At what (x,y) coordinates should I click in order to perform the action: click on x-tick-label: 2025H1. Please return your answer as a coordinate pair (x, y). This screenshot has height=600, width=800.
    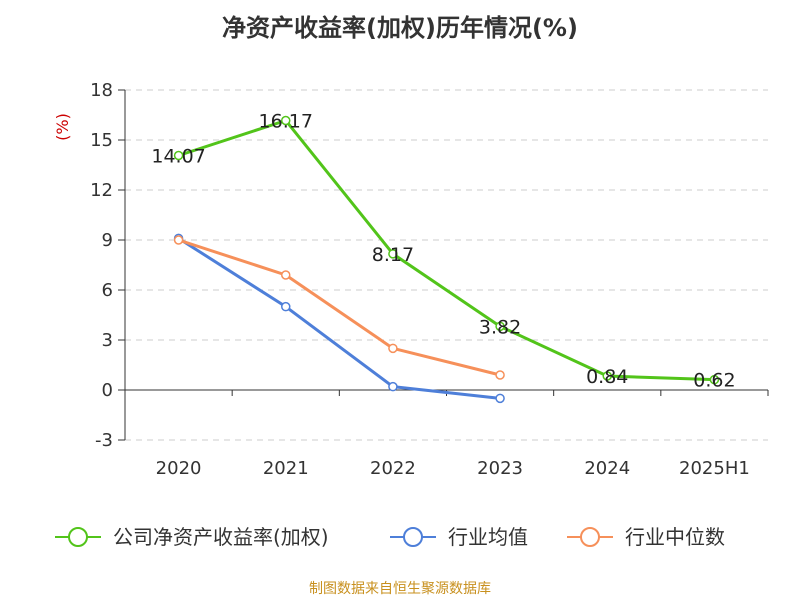
    Looking at the image, I should click on (714, 468).